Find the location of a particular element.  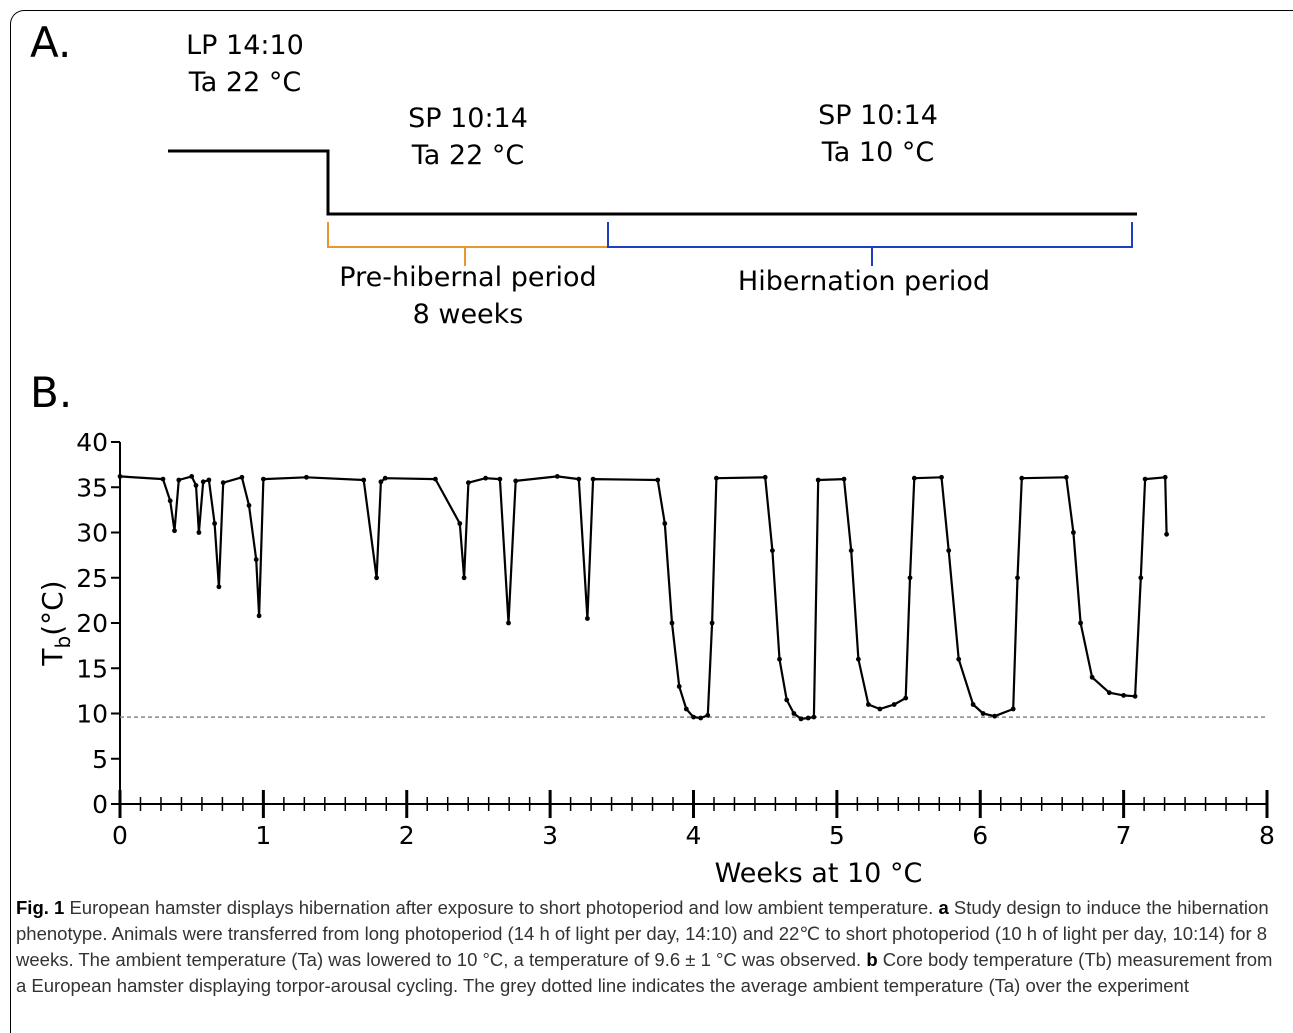

prehibernal-bracket is located at coordinates (467, 244).